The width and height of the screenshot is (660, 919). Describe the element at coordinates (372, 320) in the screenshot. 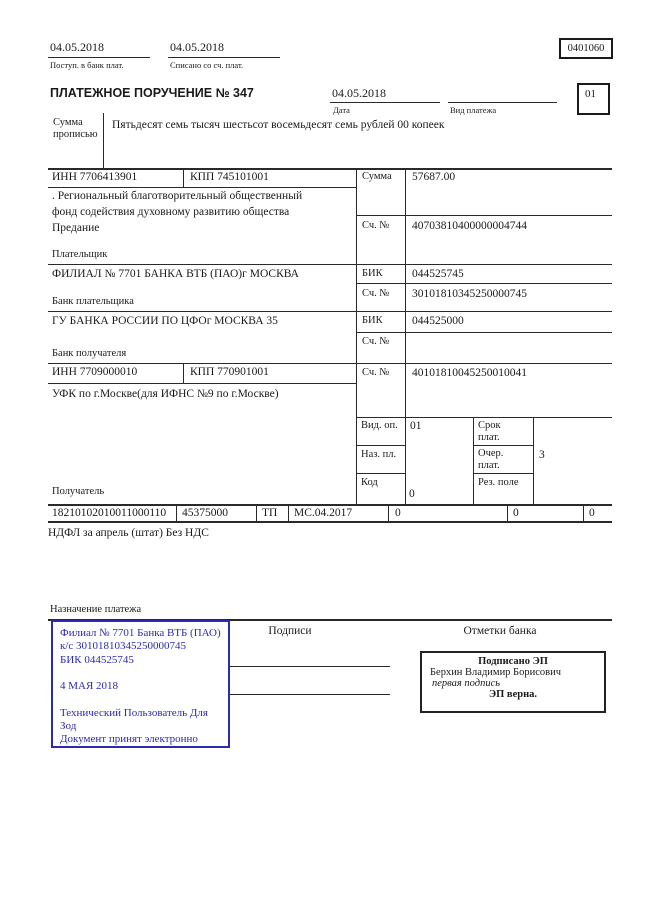

I see `payee-bank-bik-label: БИК` at that location.